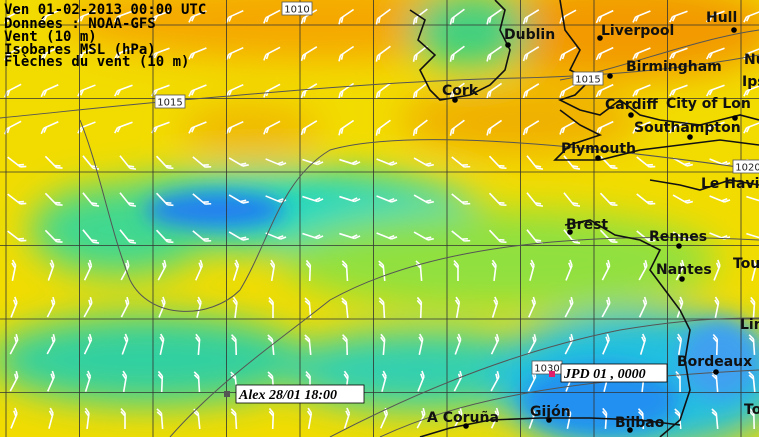 The image size is (759, 437). I want to click on city-label: Dublin, so click(529, 35).